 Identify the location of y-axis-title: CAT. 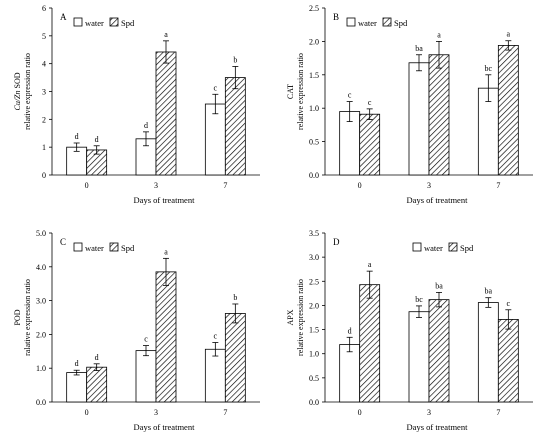
(290, 91).